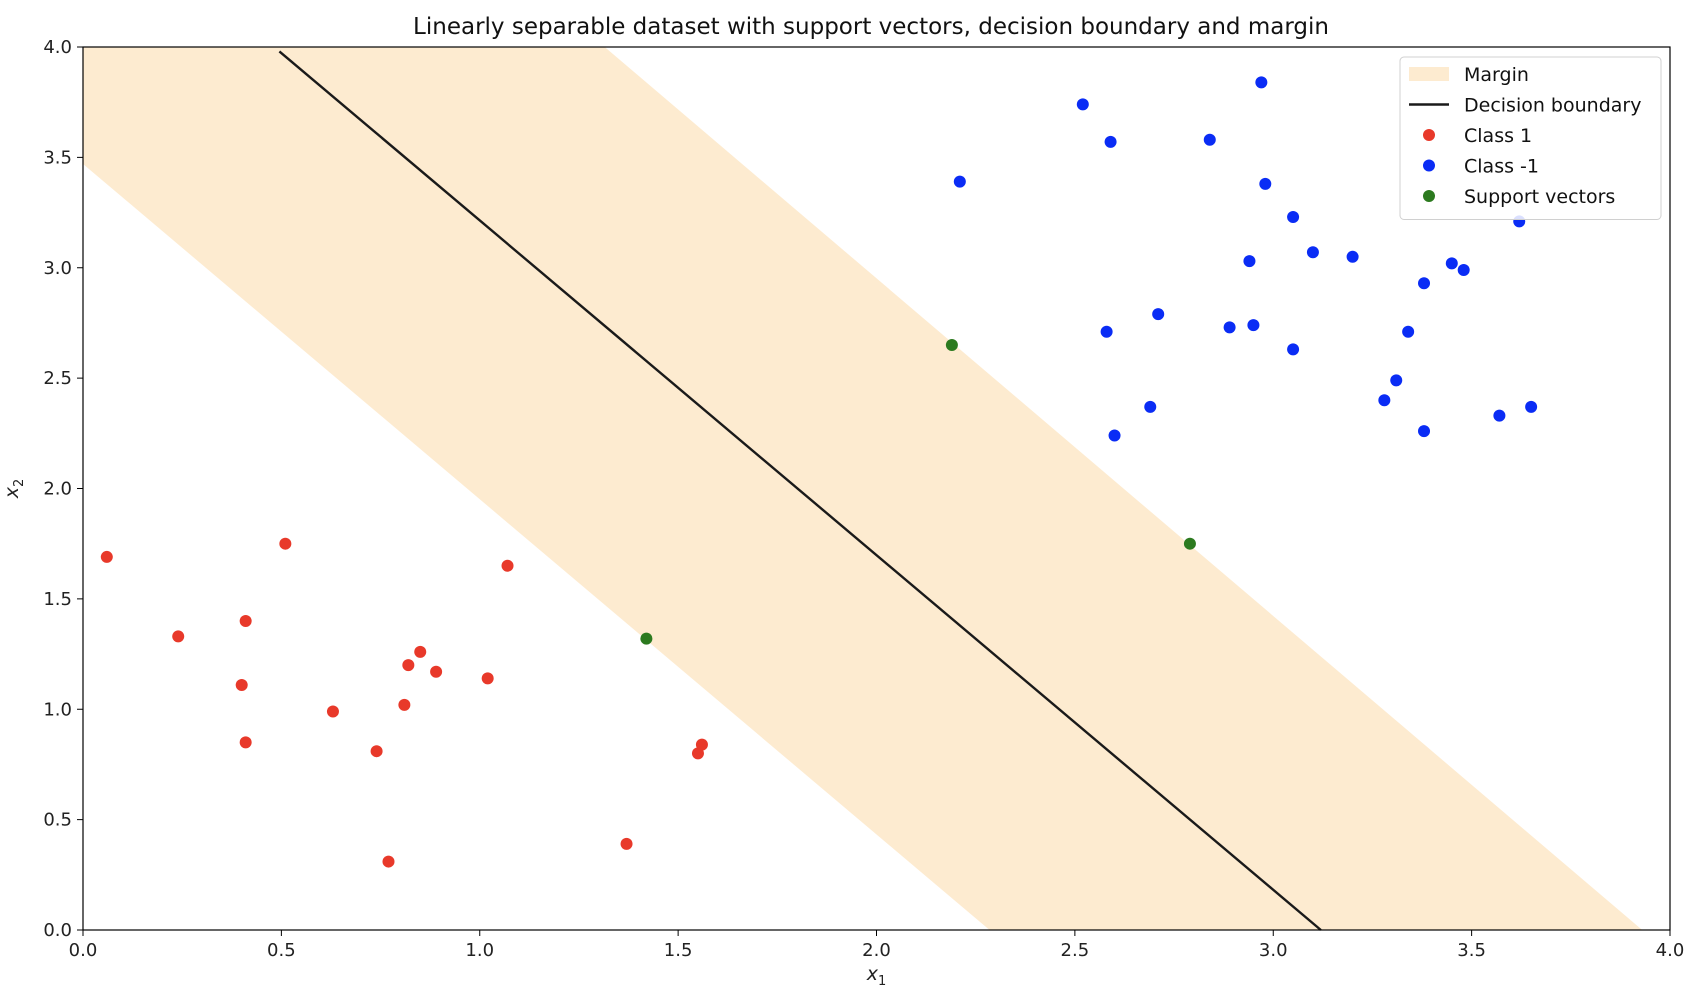  I want to click on legend-label-boundary: Decision boundary, so click(1552, 106).